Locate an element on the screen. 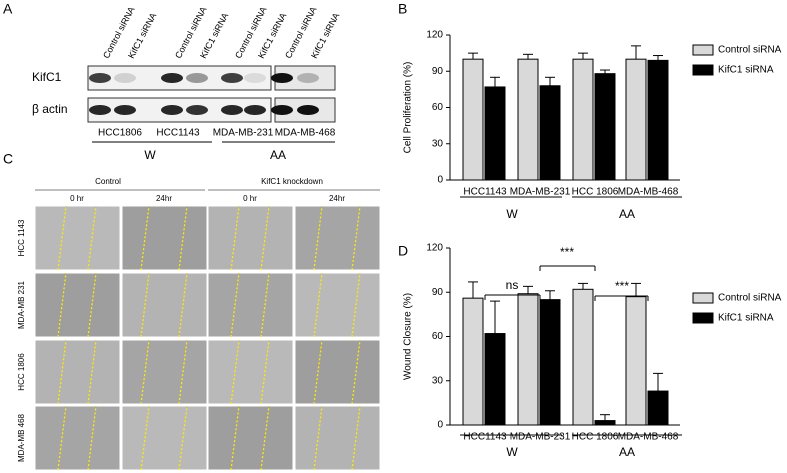 The height and width of the screenshot is (473, 787). blot-row-label: β actin is located at coordinates (50, 109).